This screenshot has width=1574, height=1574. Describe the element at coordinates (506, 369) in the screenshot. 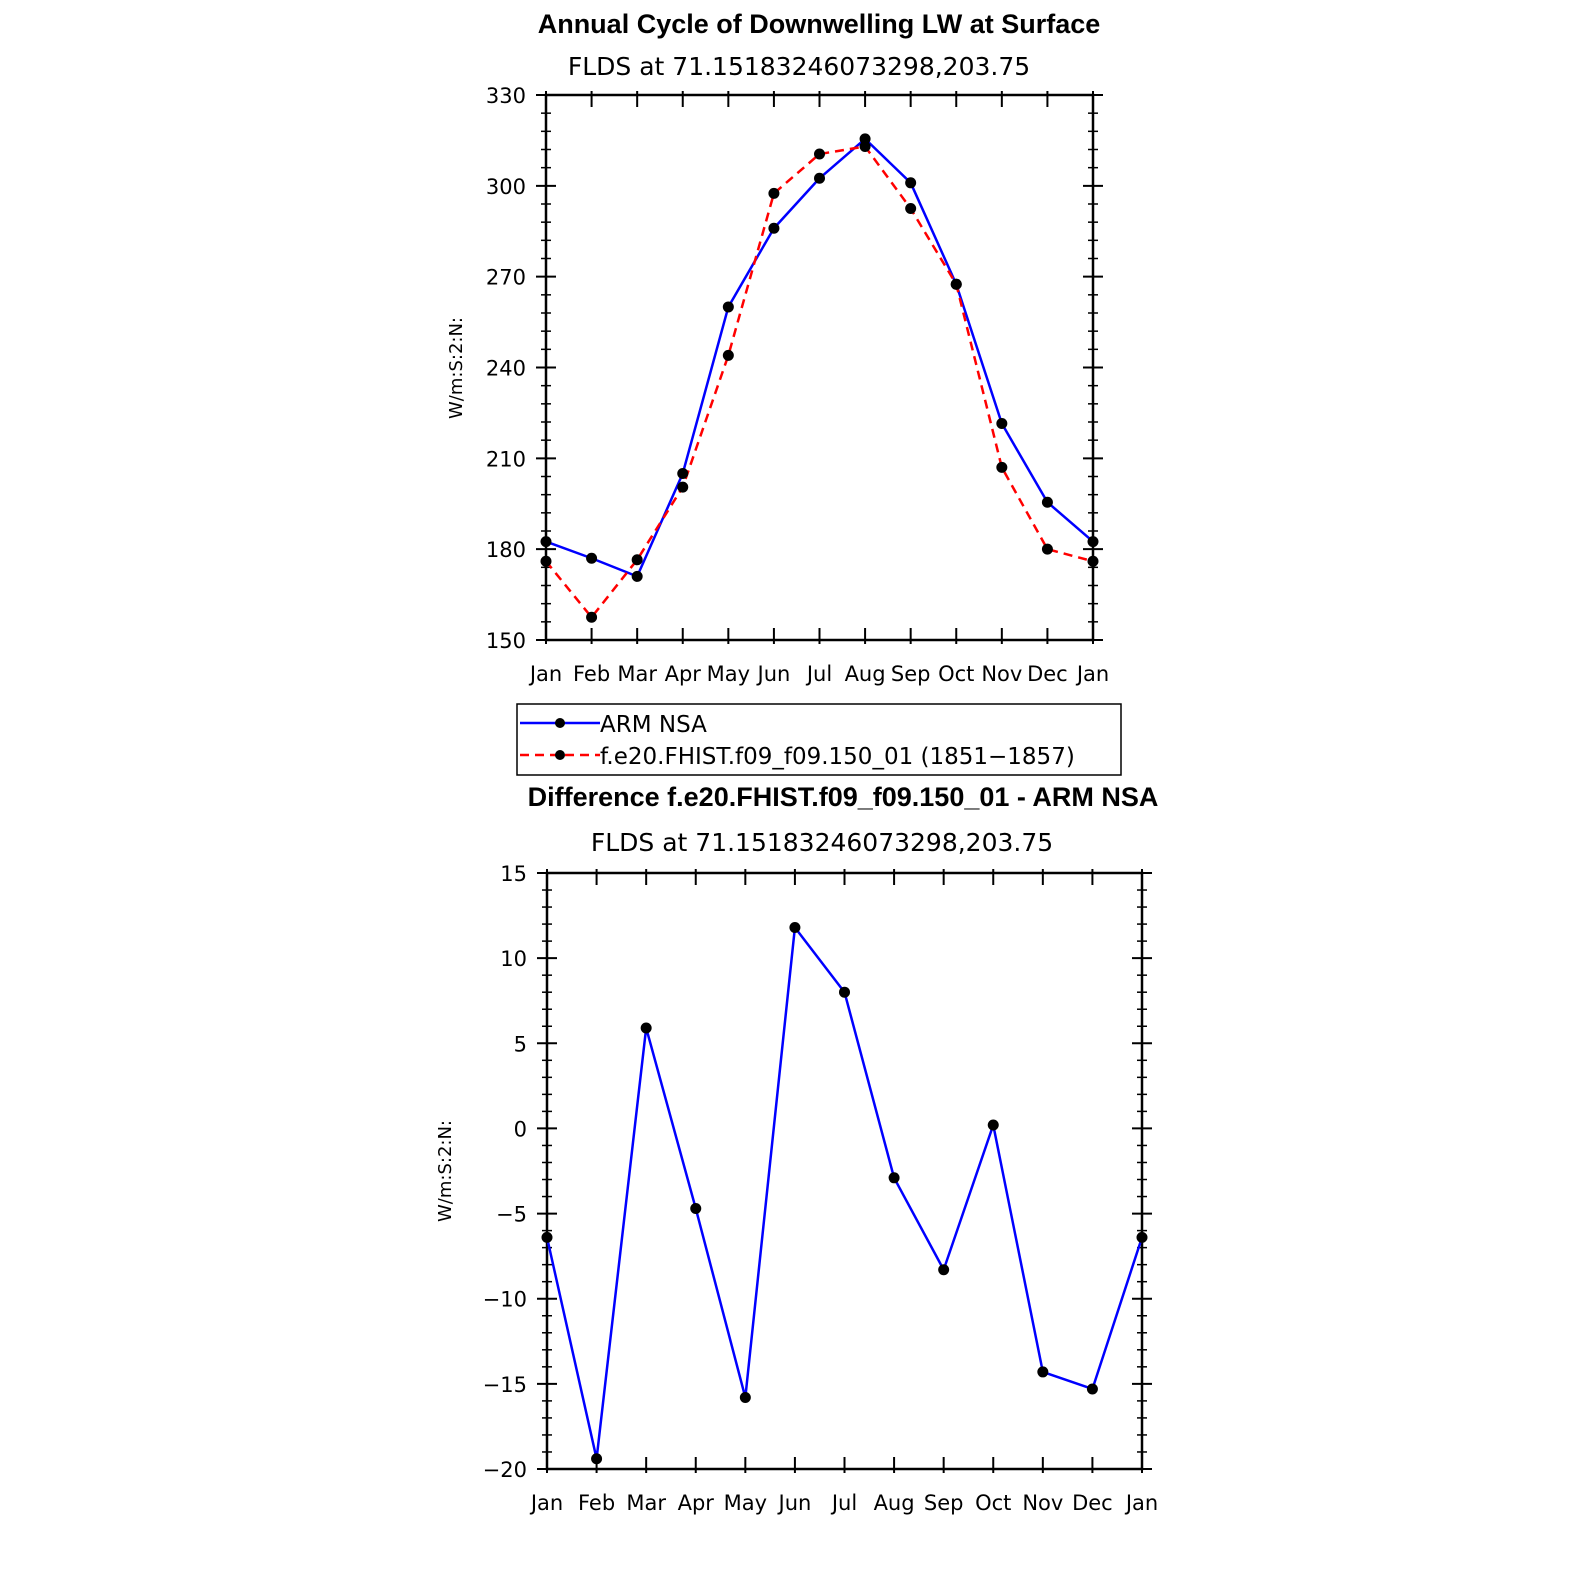

I see `y-tick-label: 240` at that location.